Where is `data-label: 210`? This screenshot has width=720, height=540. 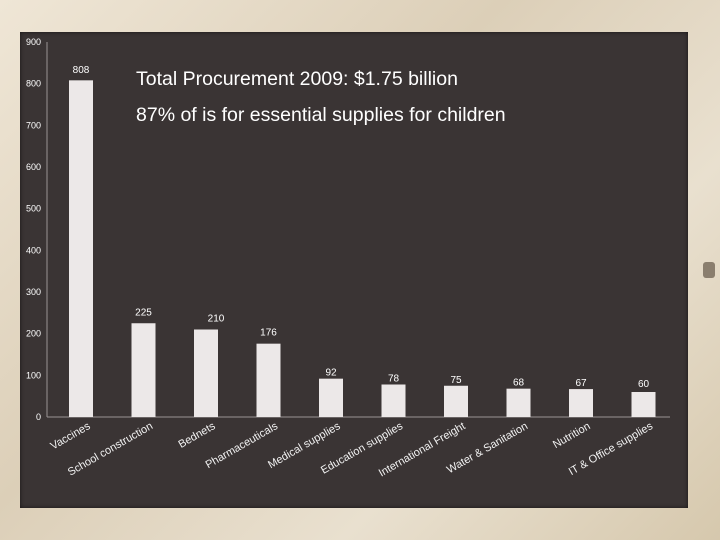
data-label: 210 is located at coordinates (216, 319).